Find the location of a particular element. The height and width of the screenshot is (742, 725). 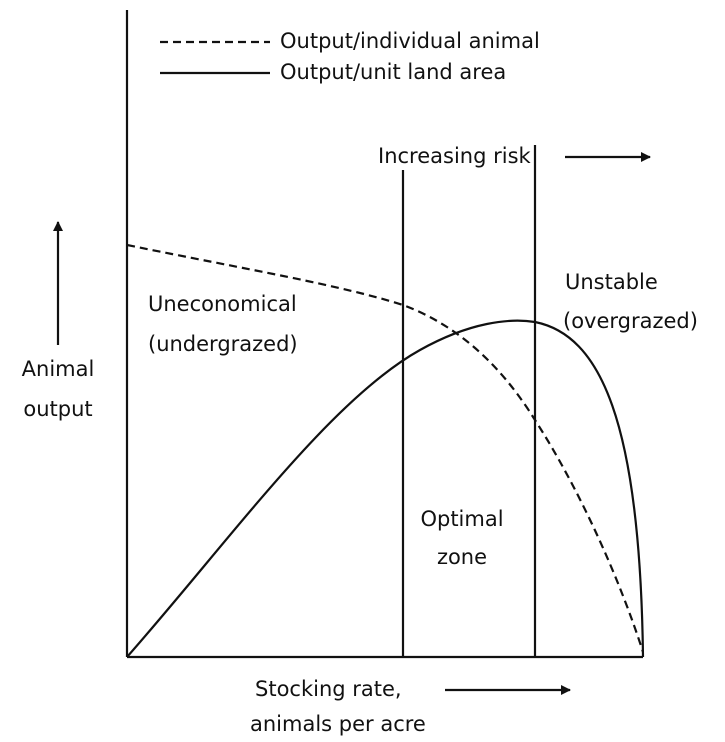

region-label: Optimal is located at coordinates (461, 519).